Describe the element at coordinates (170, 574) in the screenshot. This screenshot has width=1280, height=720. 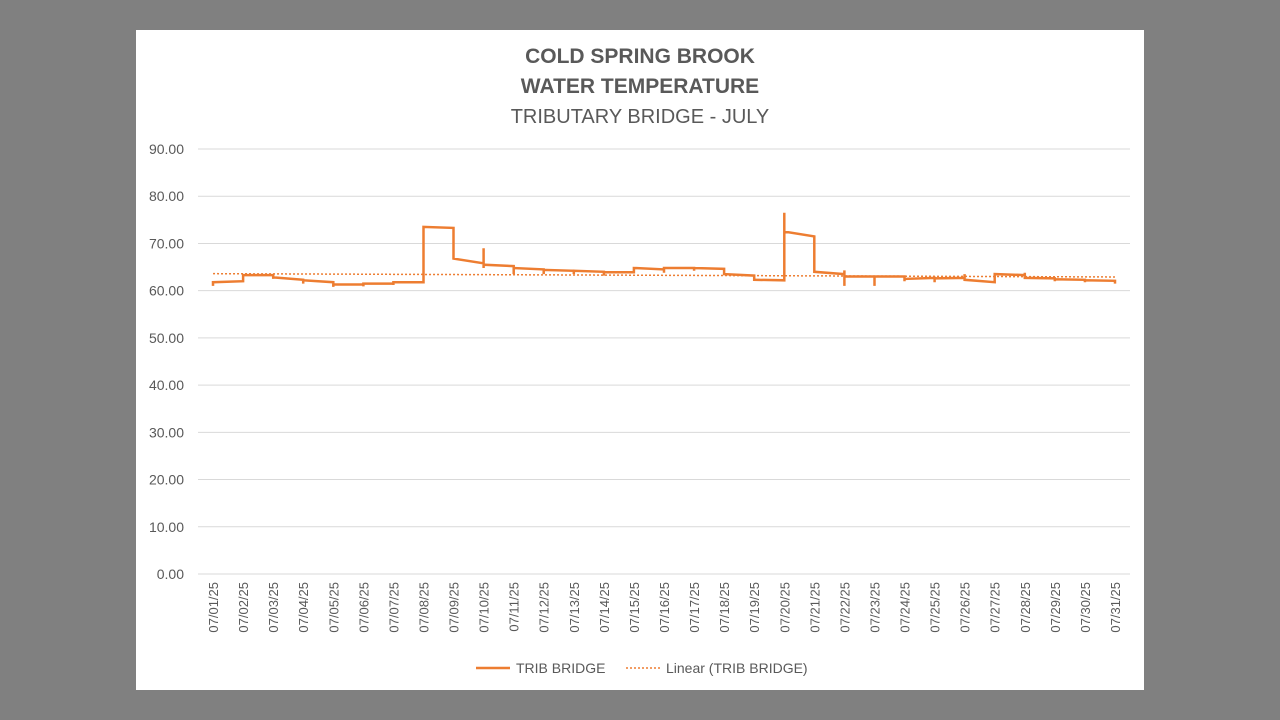
I see `y-tick-label: 0.00` at that location.